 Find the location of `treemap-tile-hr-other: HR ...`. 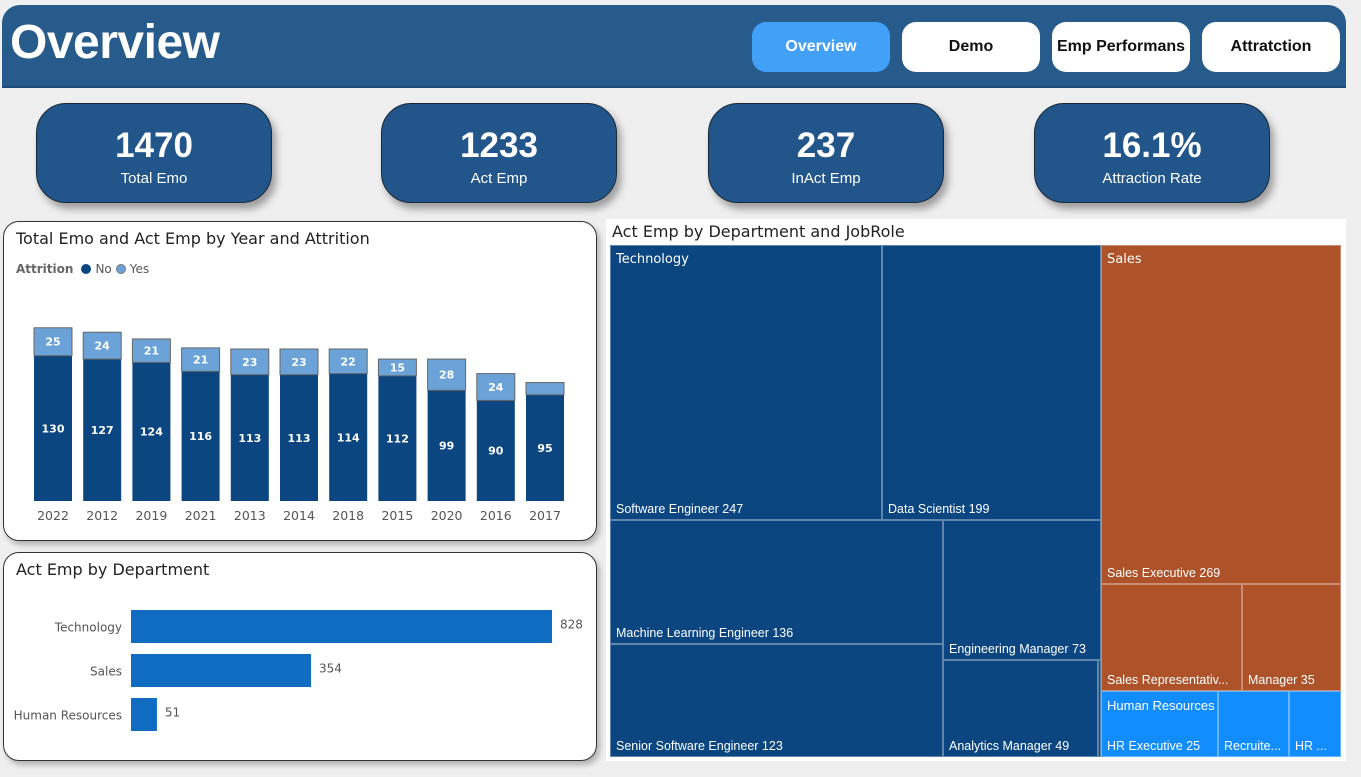

treemap-tile-hr-other: HR ... is located at coordinates (1315, 724).